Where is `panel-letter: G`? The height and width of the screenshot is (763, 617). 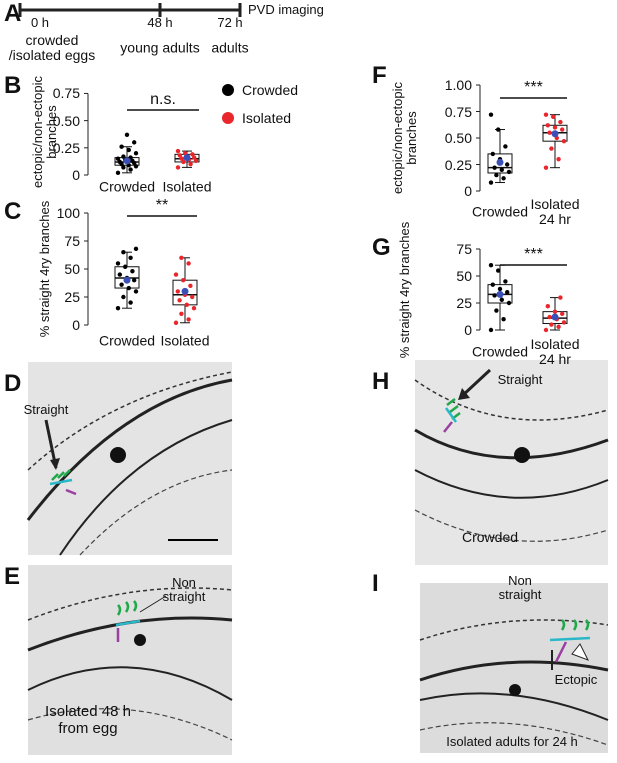 panel-letter: G is located at coordinates (381, 247).